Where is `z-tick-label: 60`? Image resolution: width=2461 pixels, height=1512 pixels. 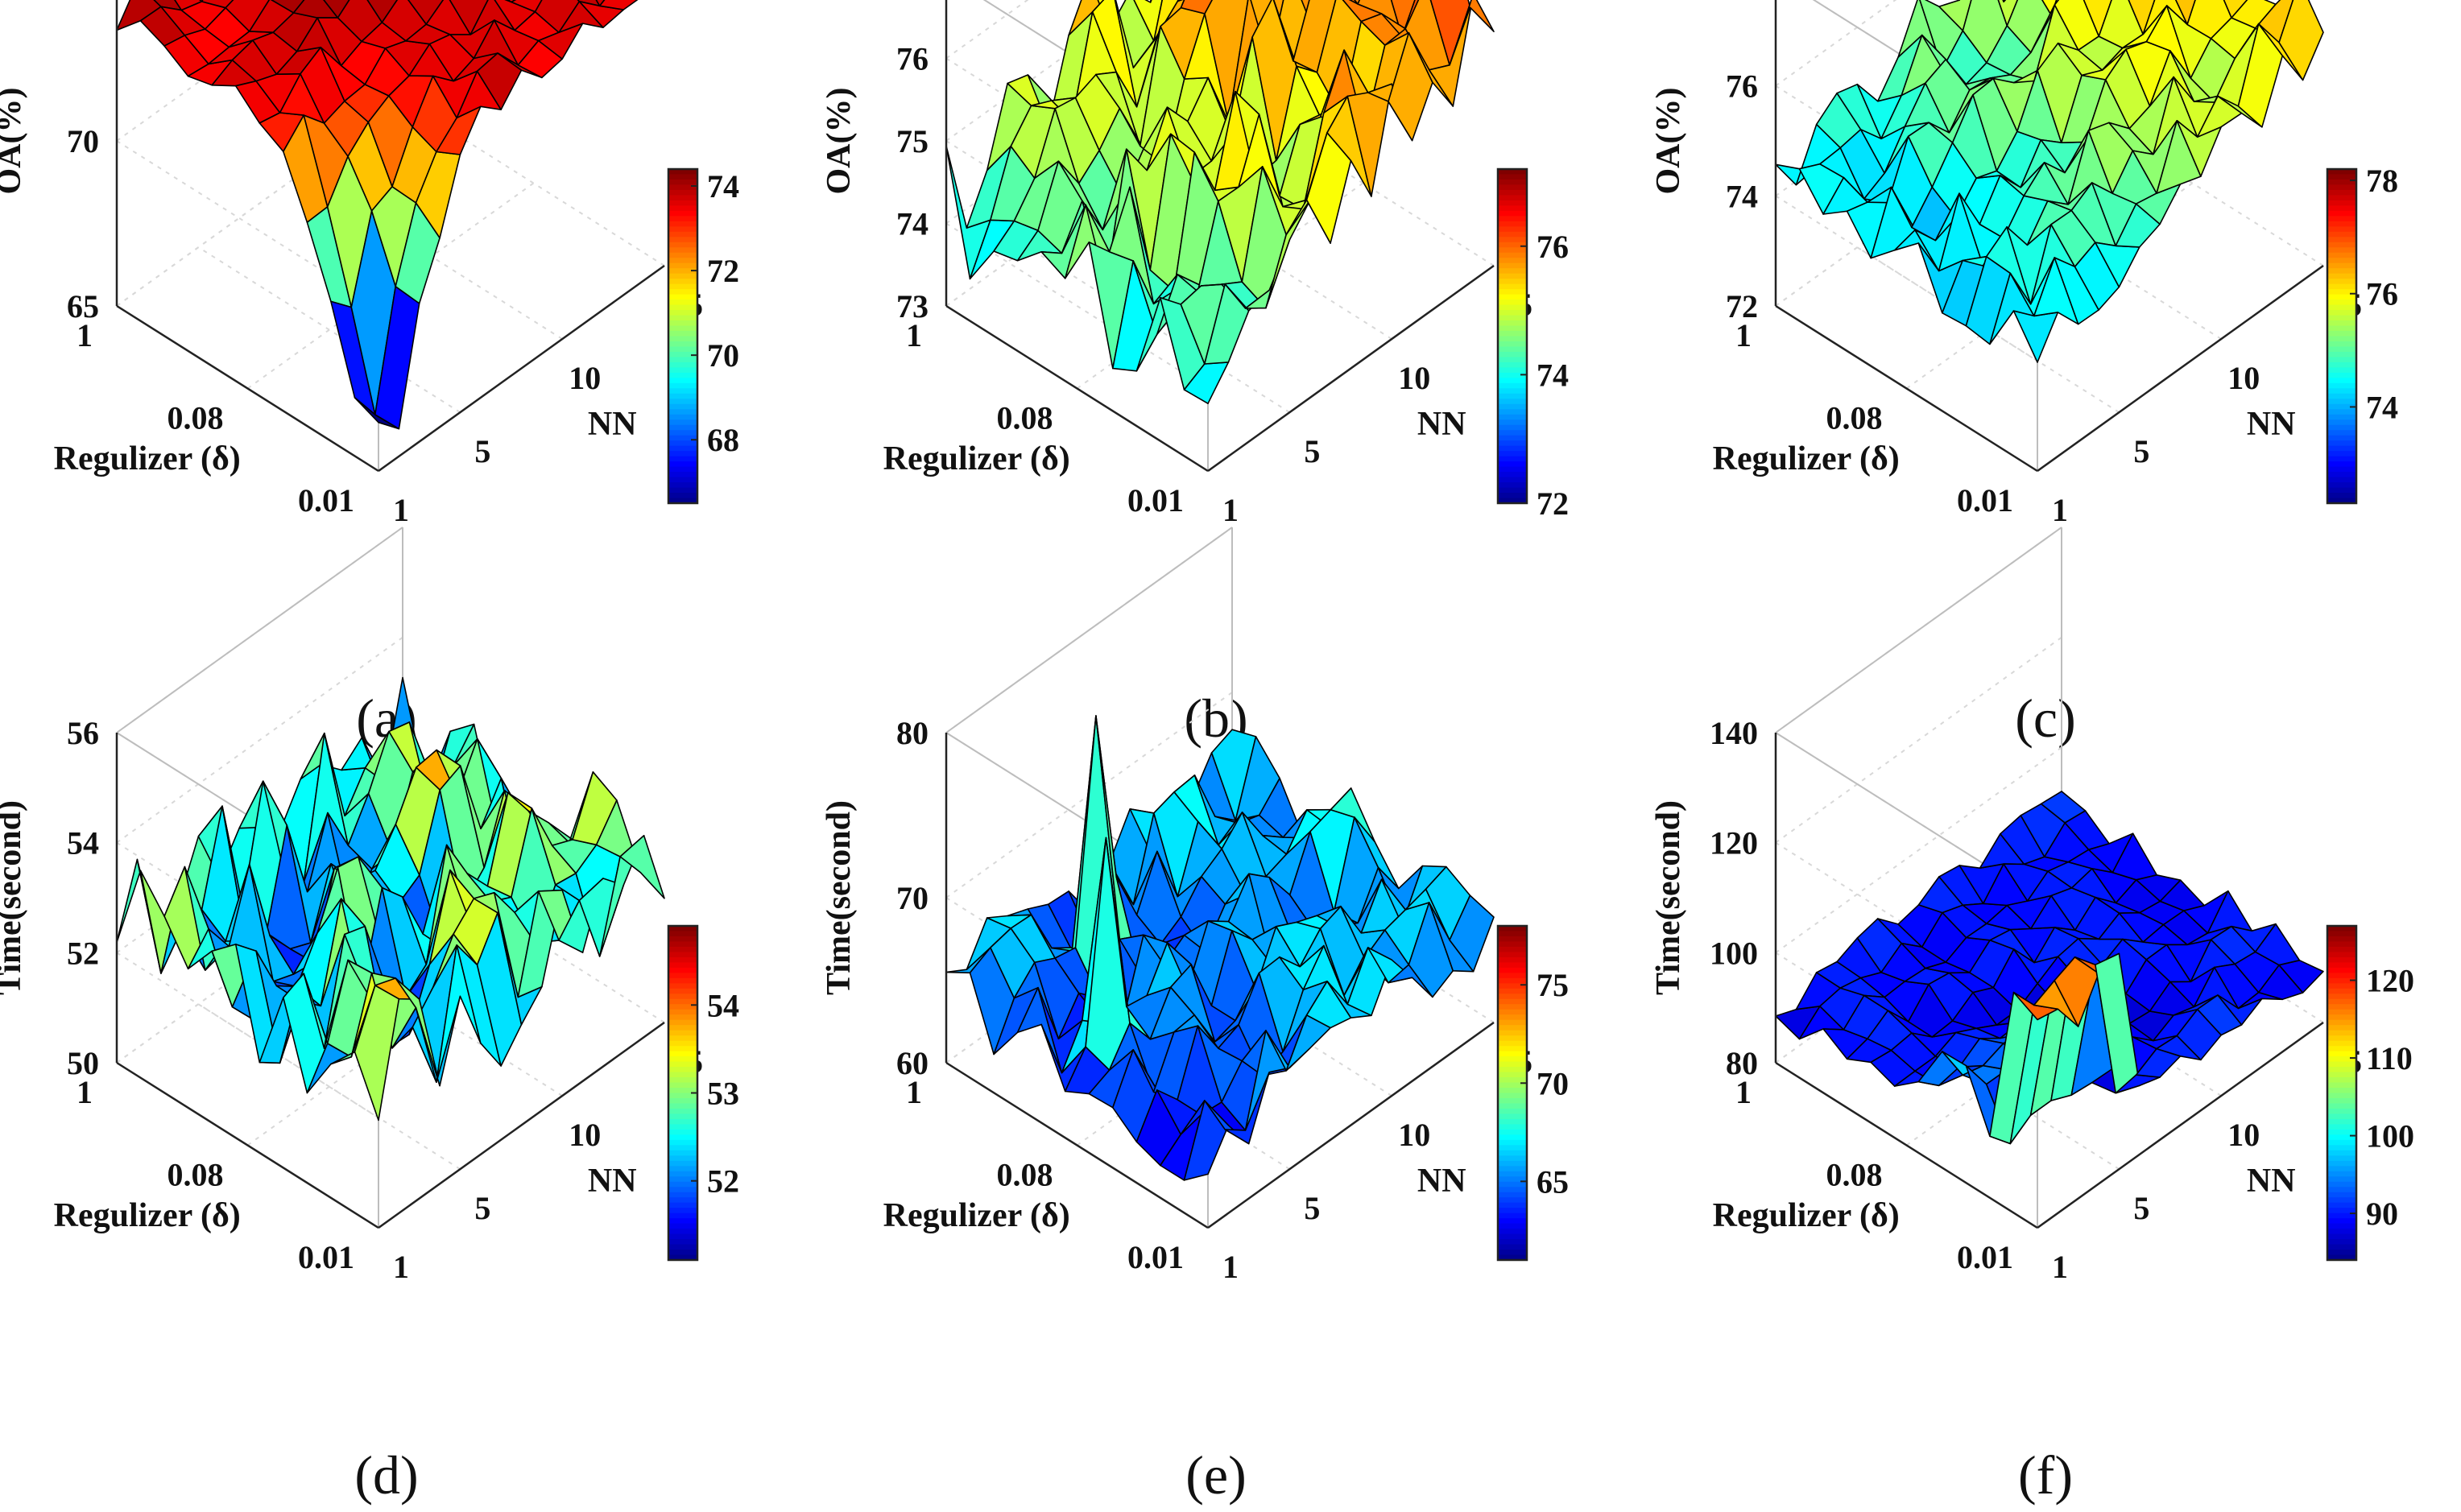 z-tick-label: 60 is located at coordinates (912, 1063).